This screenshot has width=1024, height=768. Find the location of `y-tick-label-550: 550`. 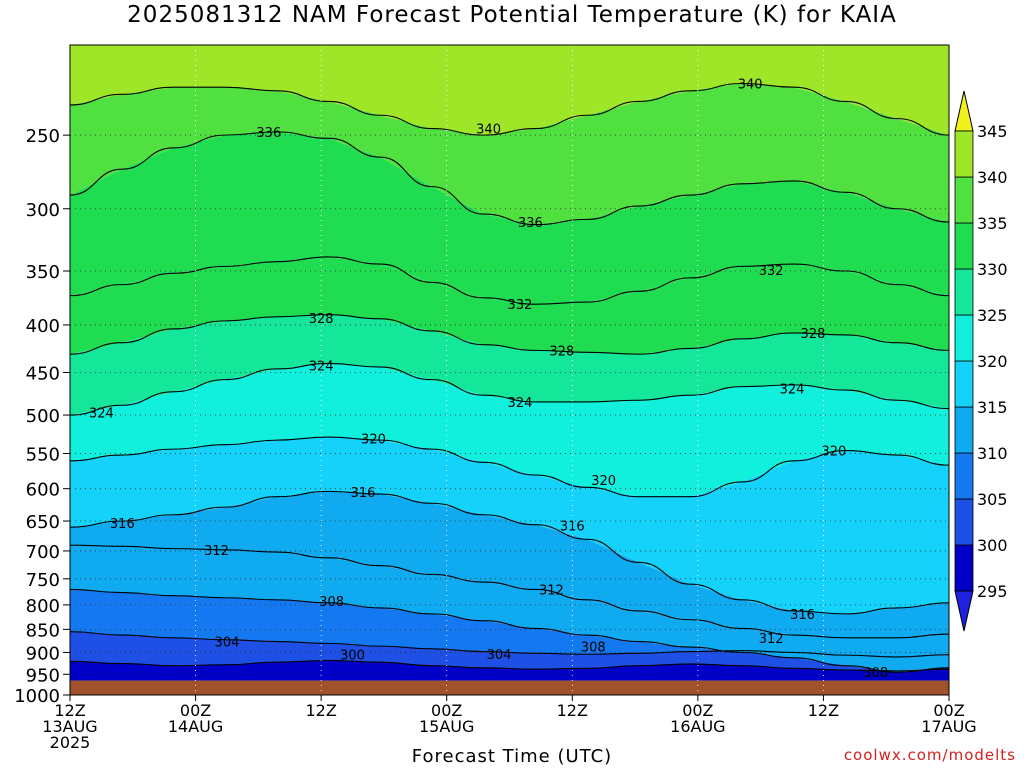

y-tick-label-550: 550 is located at coordinates (43, 455).